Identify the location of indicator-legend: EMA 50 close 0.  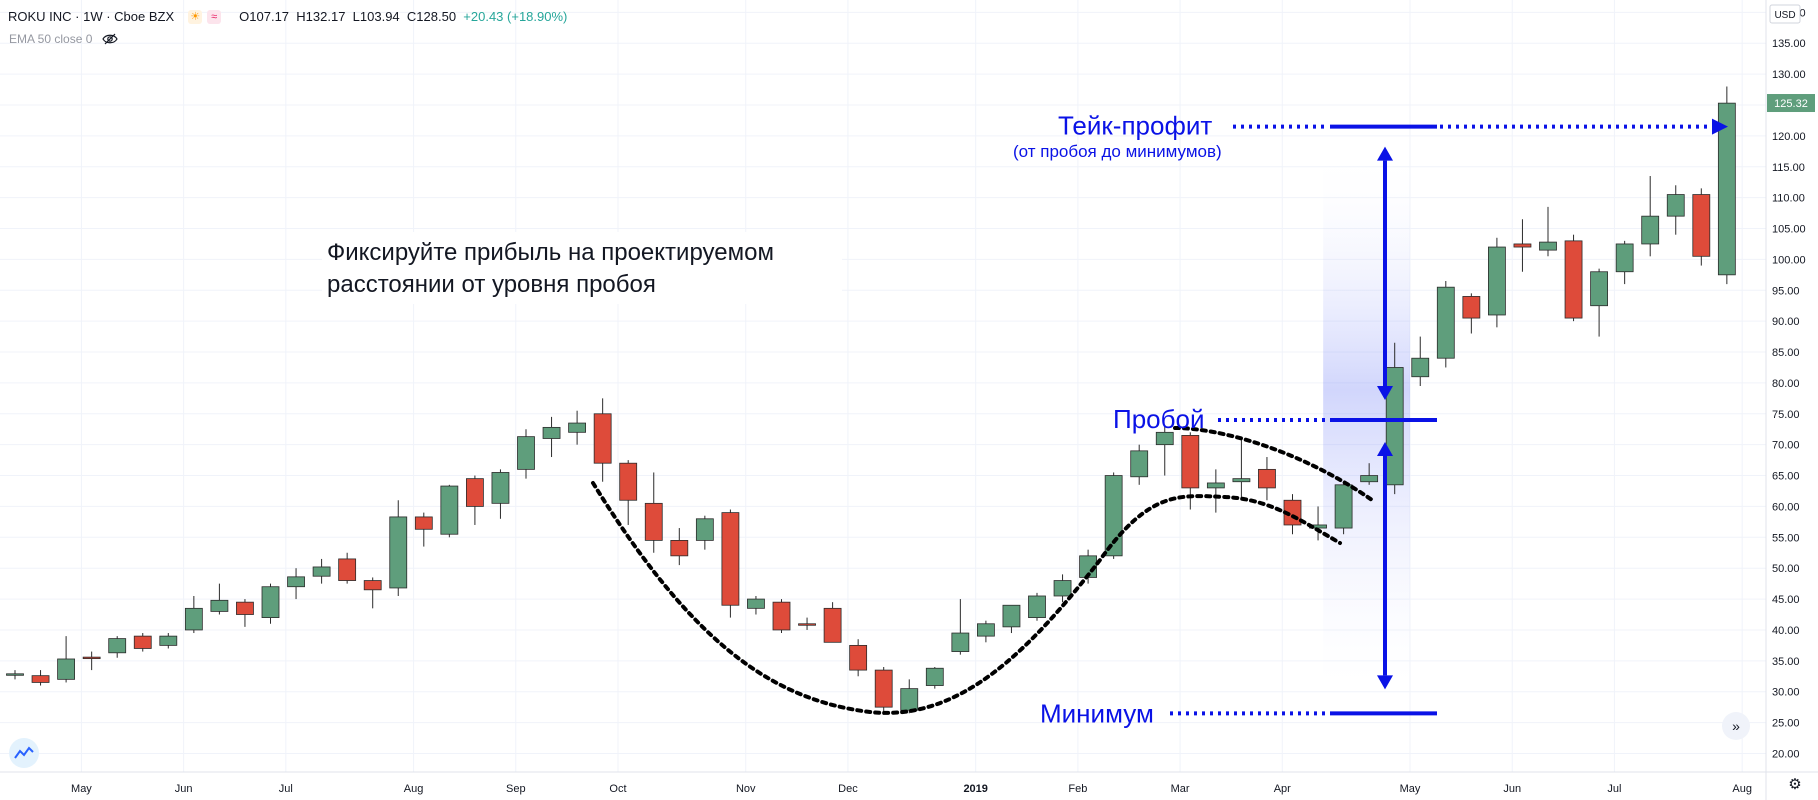
(64, 39).